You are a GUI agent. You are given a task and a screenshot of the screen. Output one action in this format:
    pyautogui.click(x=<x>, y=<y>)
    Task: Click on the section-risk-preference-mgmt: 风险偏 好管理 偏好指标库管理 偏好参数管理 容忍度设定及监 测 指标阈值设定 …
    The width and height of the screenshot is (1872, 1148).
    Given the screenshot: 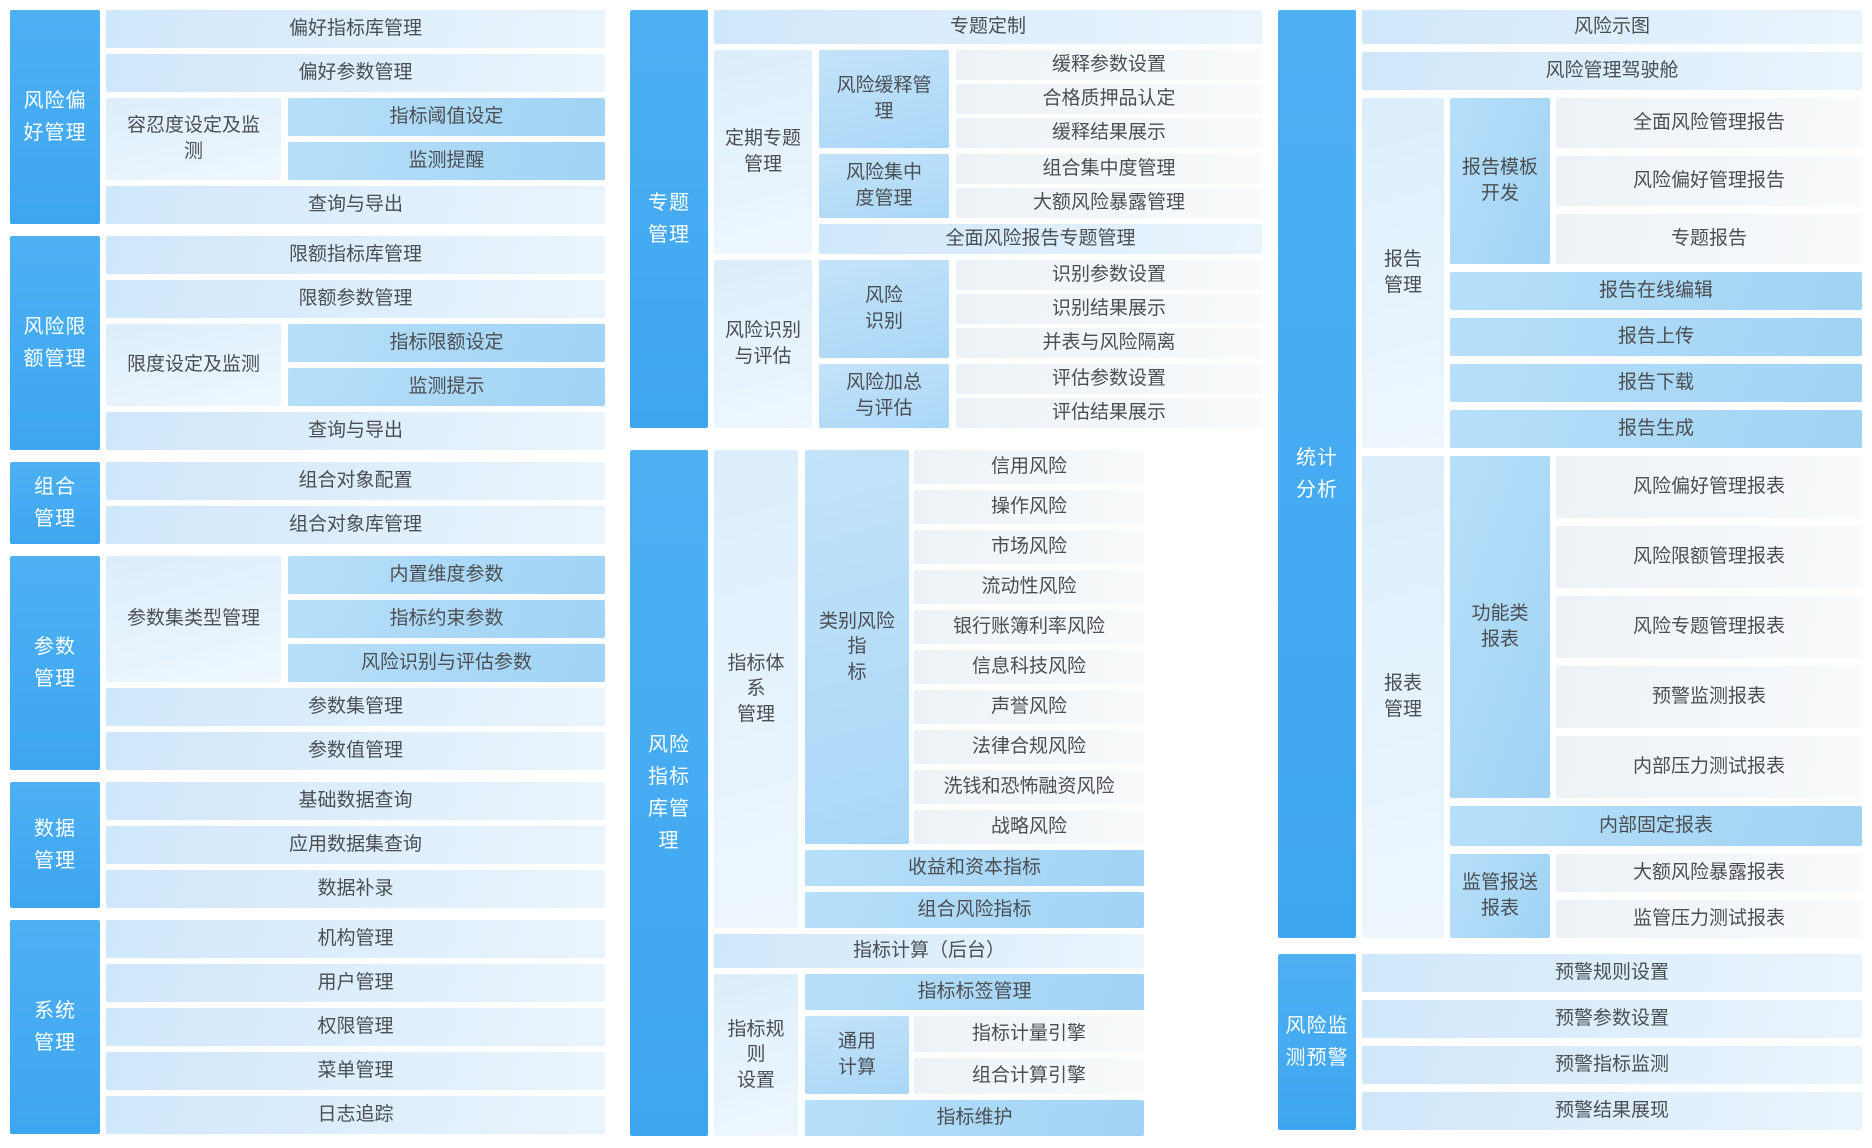 What is the action you would take?
    pyautogui.click(x=307, y=117)
    